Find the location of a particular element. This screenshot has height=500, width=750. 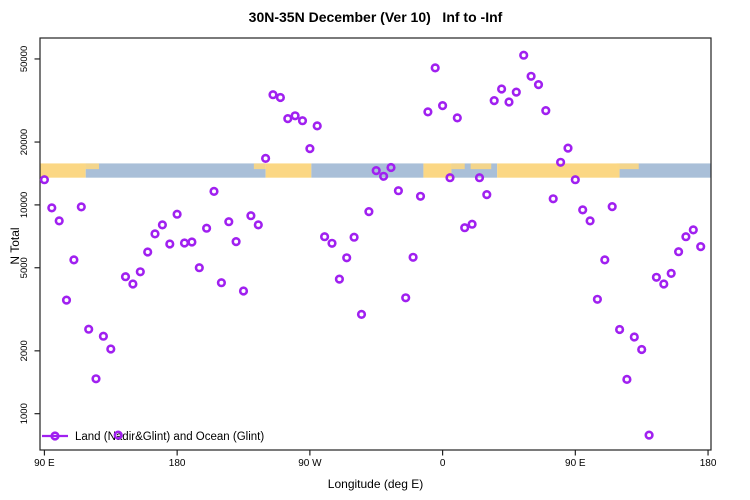

legend-marker-icon is located at coordinates (55, 436).